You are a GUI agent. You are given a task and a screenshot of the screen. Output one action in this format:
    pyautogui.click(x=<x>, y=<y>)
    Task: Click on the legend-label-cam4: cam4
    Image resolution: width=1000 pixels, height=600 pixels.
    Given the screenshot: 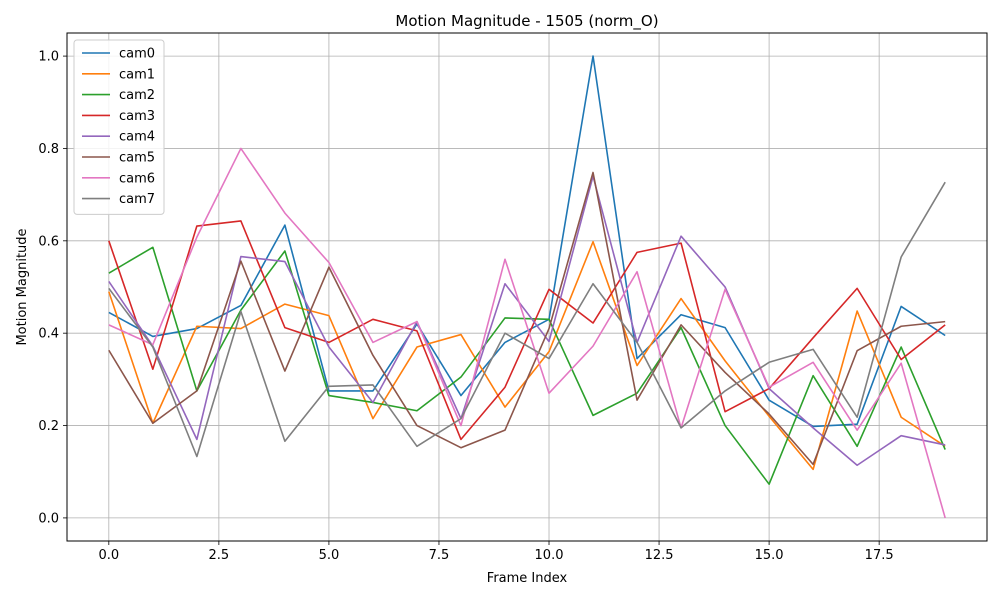 What is the action you would take?
    pyautogui.click(x=137, y=137)
    